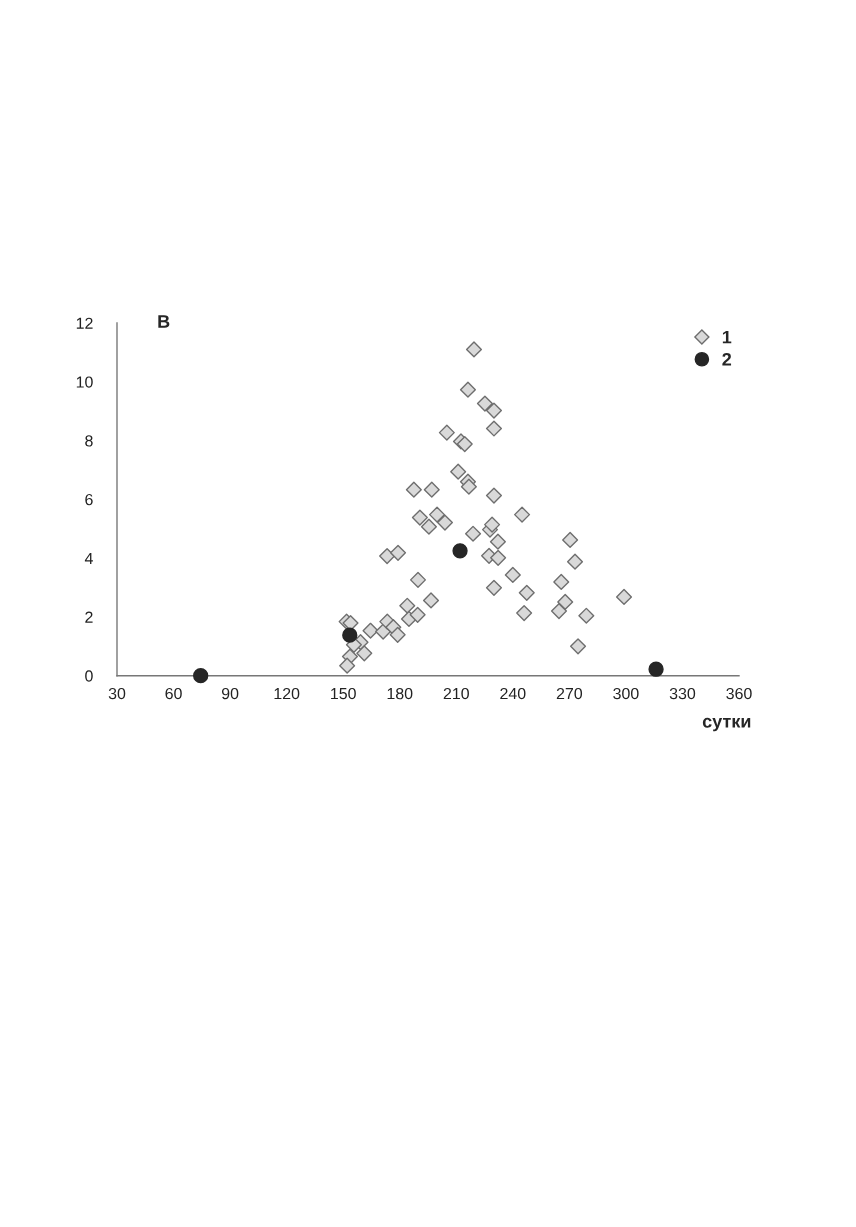  Describe the element at coordinates (84, 323) in the screenshot. I see `y-tick-label: 12` at that location.